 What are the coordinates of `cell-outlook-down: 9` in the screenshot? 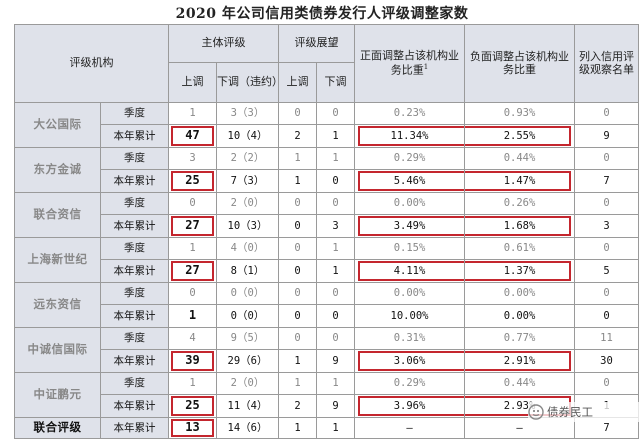 It's located at (335, 361).